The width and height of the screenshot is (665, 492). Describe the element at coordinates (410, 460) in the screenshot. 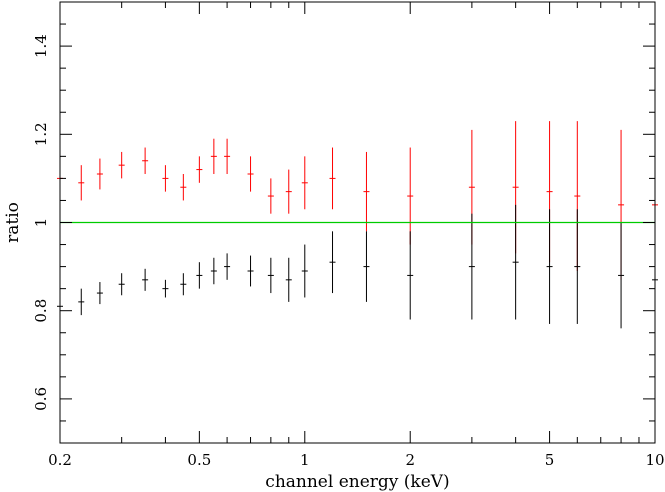

I see `x-tick-label: 2` at that location.